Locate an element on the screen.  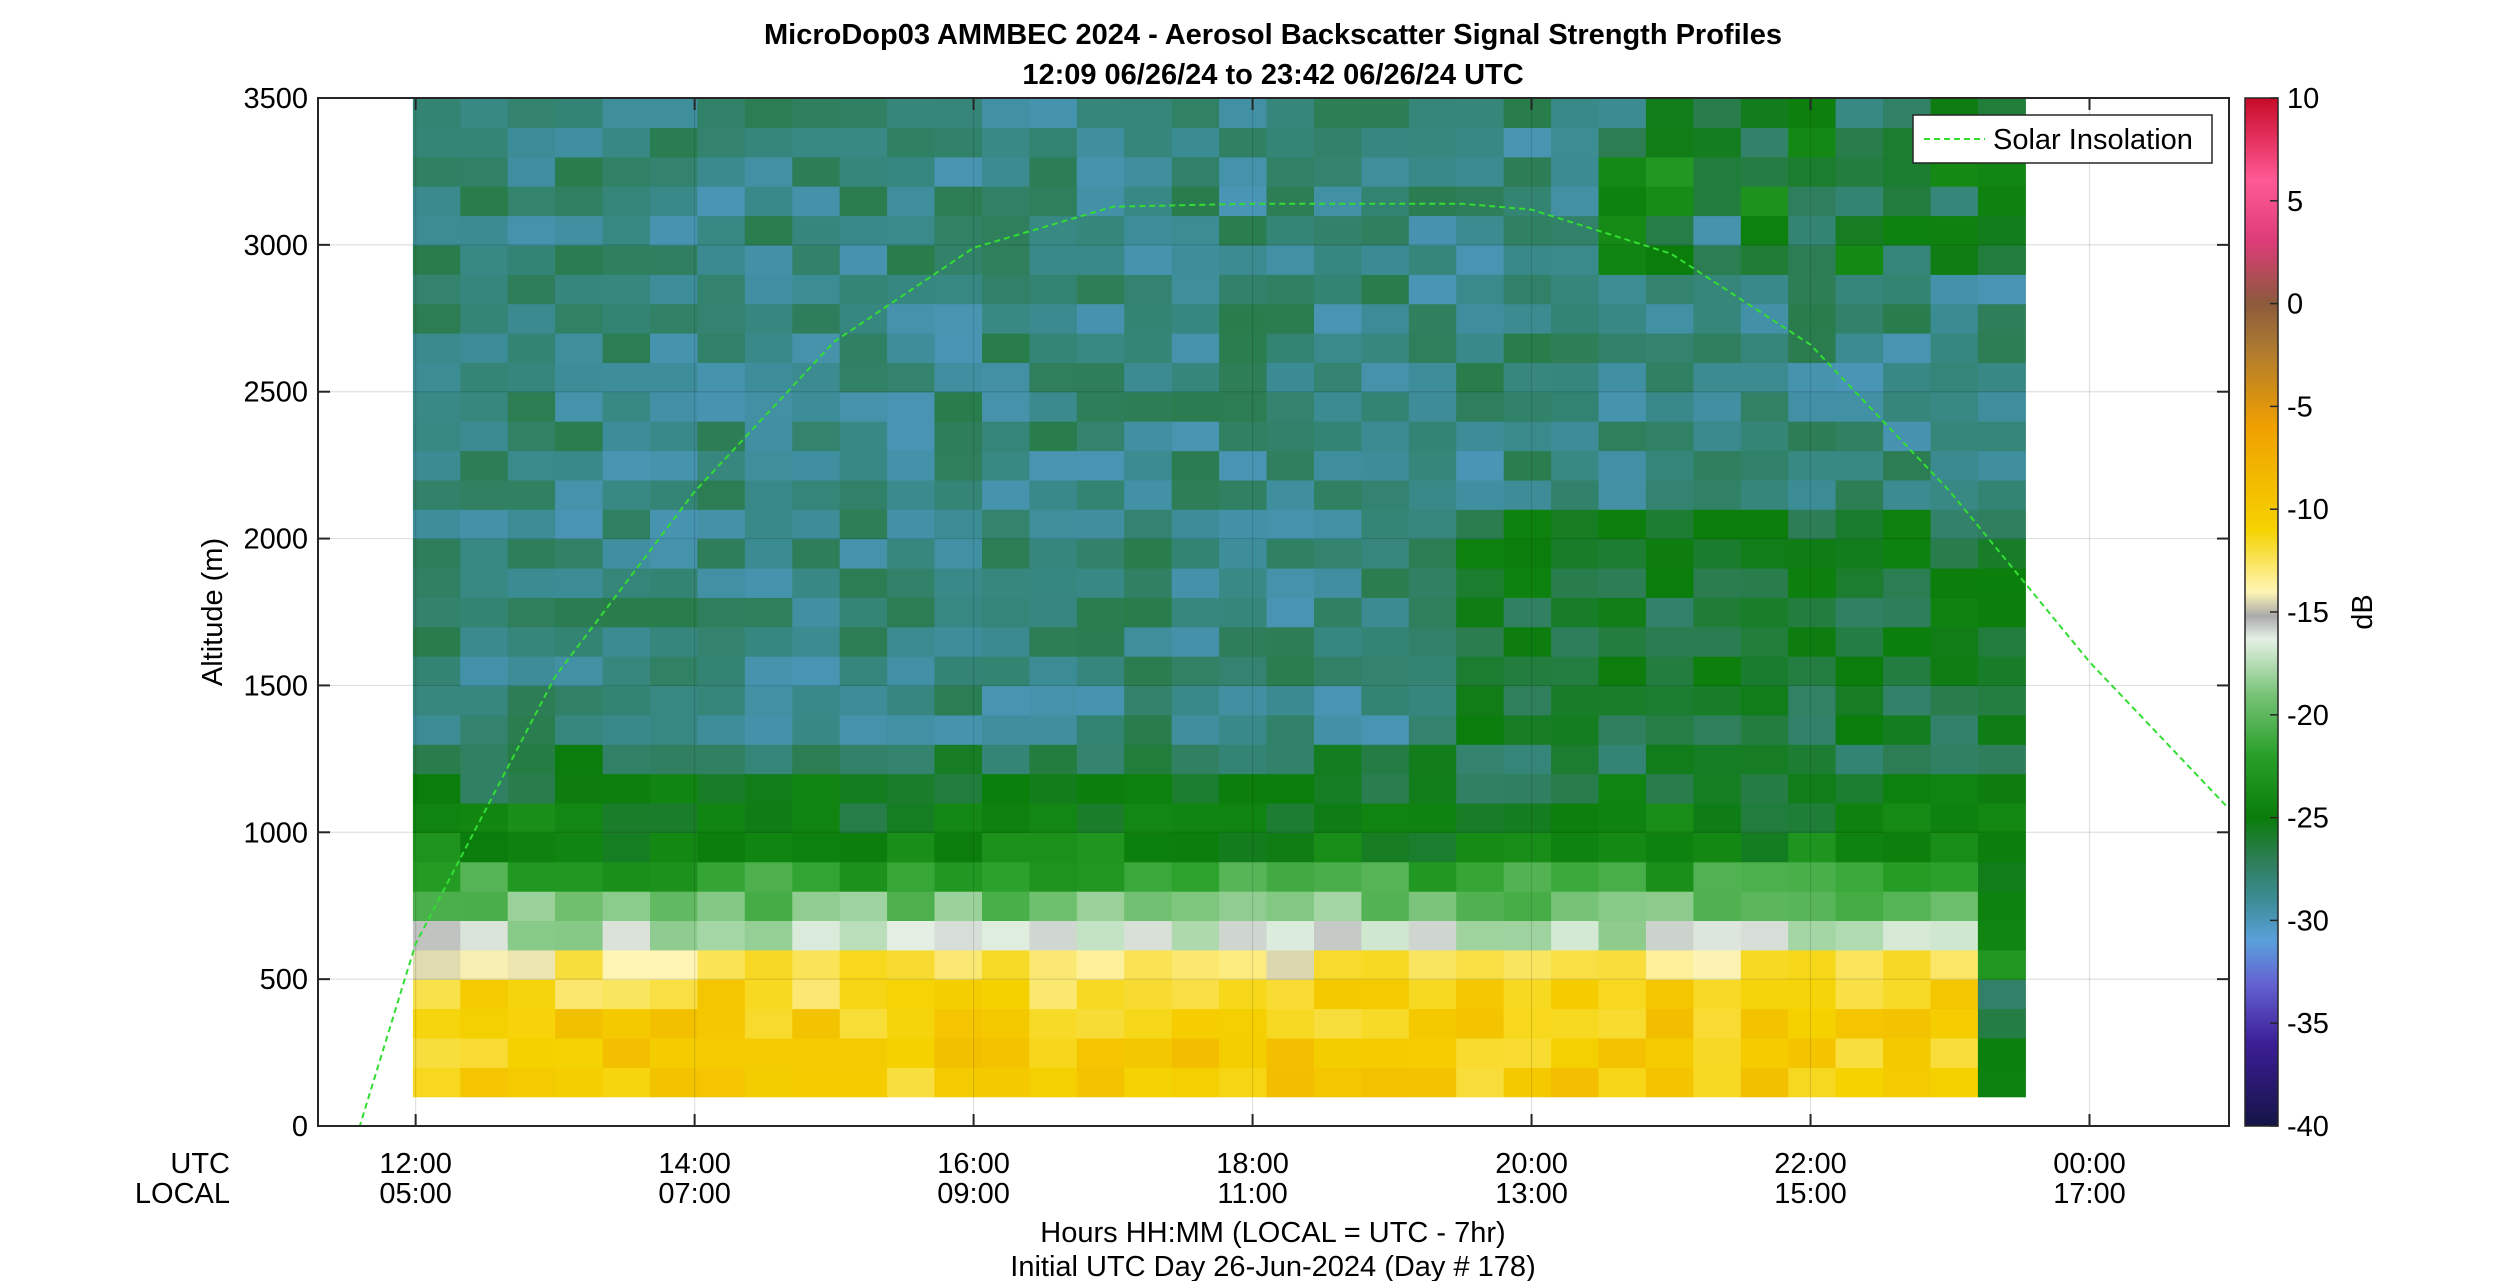
colorbar-label: dB is located at coordinates (2363, 611).